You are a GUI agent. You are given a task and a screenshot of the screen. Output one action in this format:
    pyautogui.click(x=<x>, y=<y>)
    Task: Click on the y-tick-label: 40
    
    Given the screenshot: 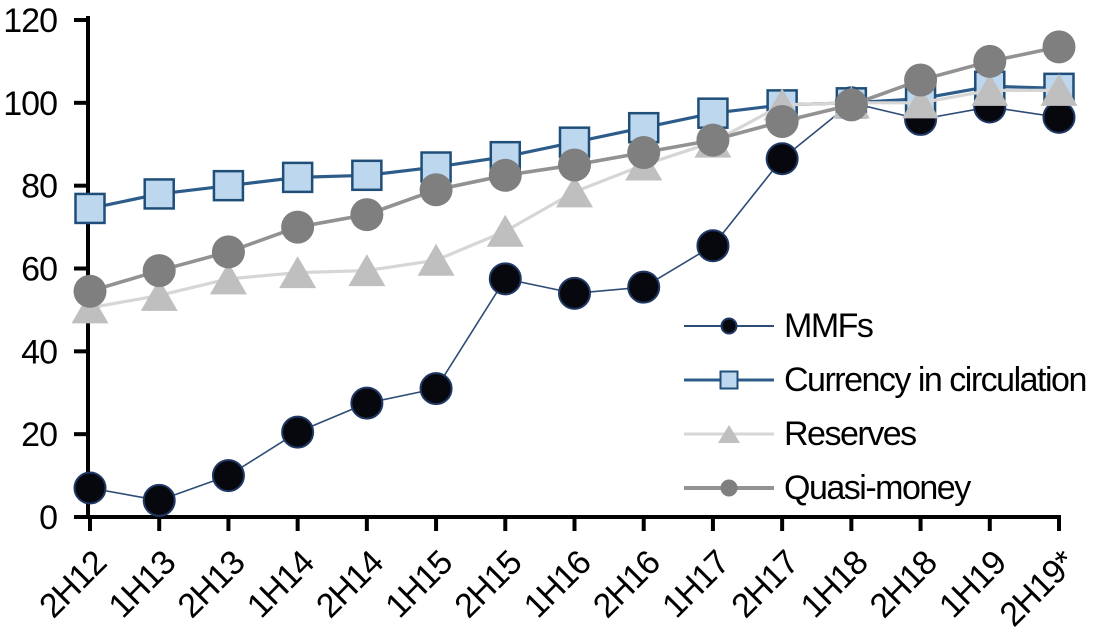 What is the action you would take?
    pyautogui.click(x=39, y=352)
    